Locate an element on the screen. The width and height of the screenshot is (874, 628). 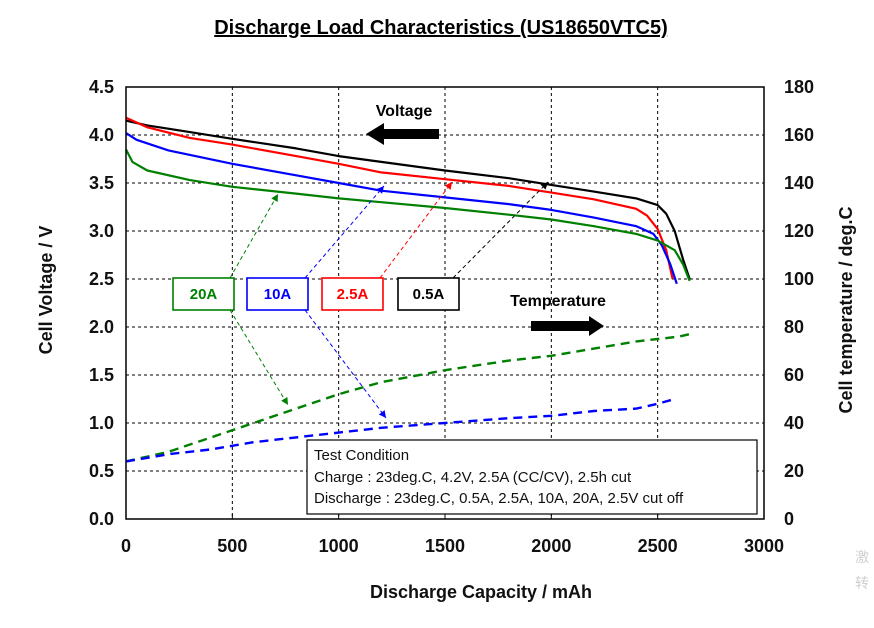
legend-label: 20A is located at coordinates (204, 294).